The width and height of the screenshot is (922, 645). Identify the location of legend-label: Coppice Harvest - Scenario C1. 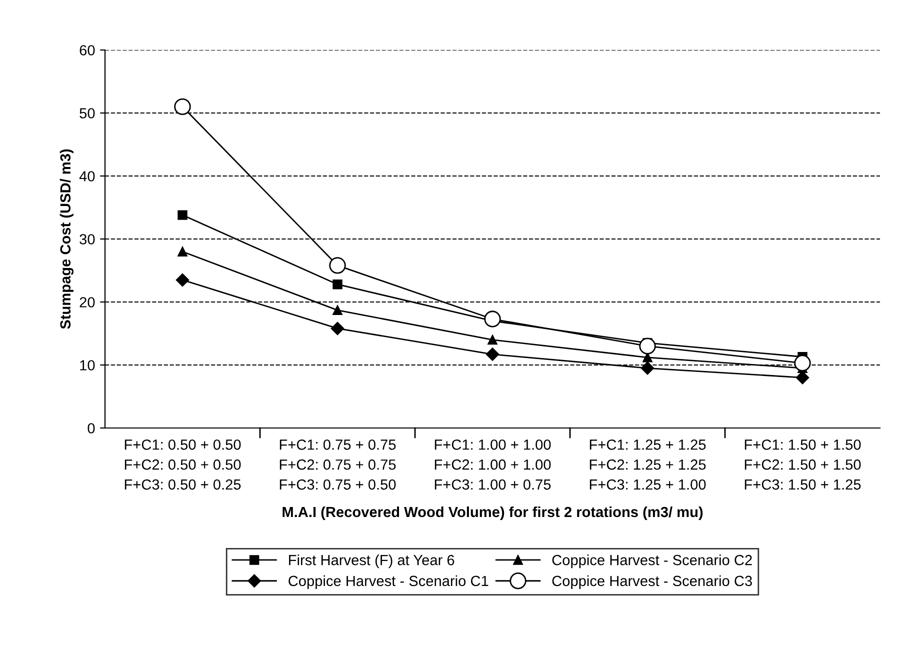
(388, 582).